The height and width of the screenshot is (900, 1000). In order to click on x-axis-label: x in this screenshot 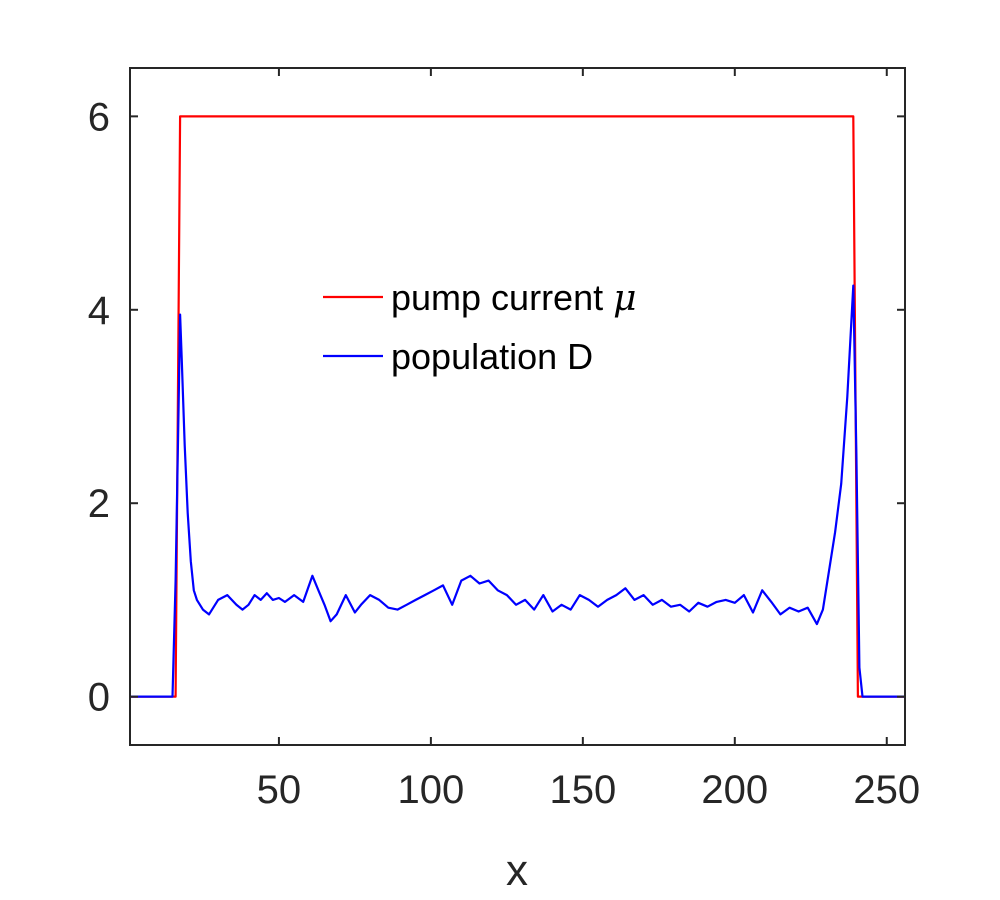, I will do `click(517, 870)`.